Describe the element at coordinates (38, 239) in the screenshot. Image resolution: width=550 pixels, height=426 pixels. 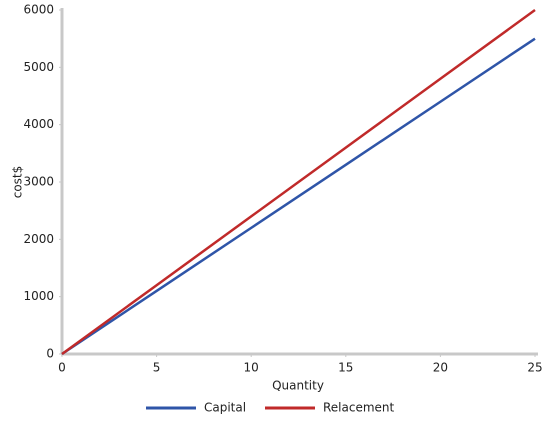
I see `y-tick-label: 2000` at that location.